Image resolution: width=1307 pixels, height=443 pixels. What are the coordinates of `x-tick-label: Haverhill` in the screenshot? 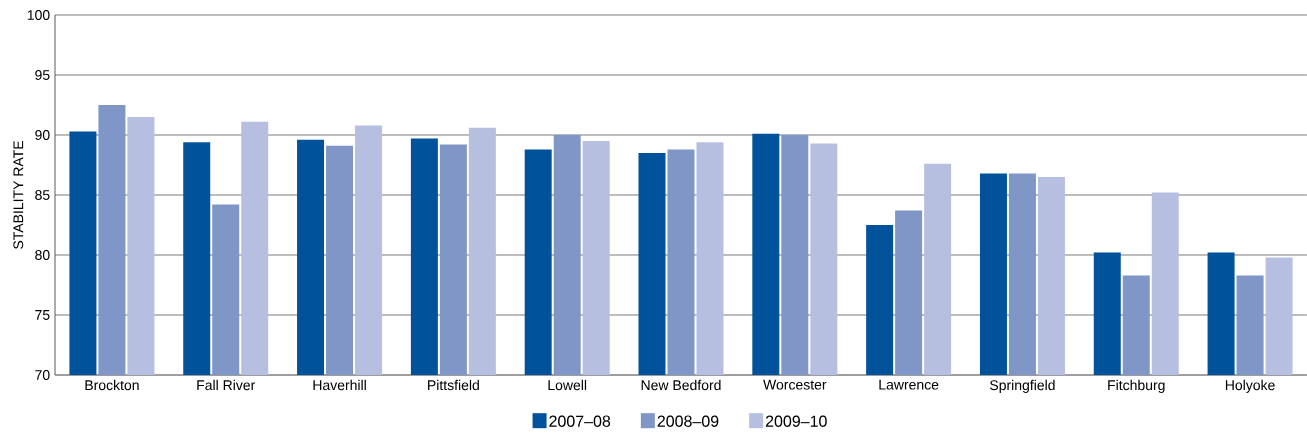 It's located at (339, 385).